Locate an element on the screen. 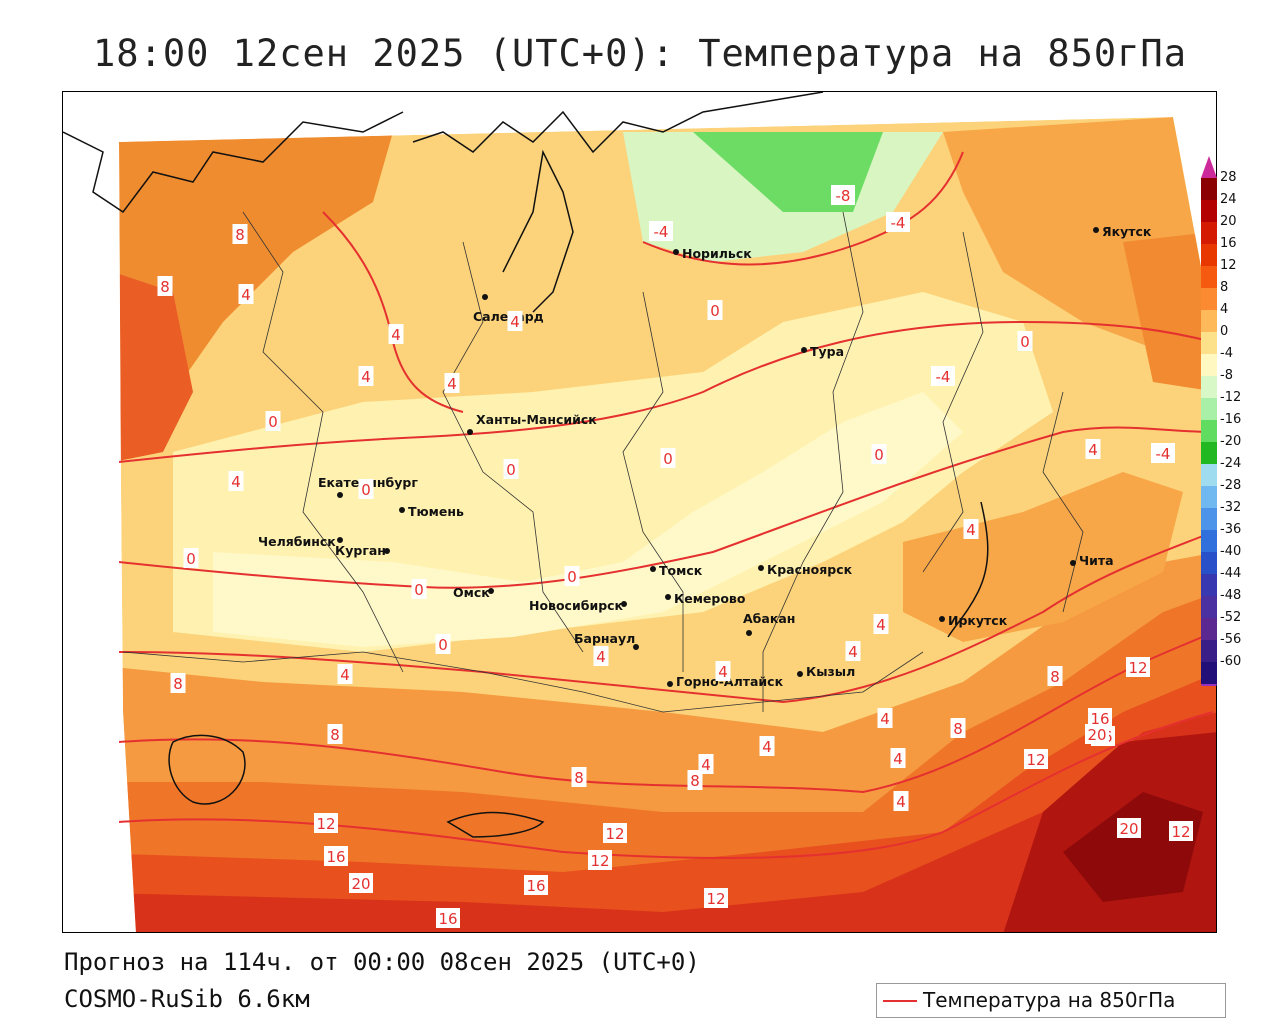  colorbar-tick-label: 4 is located at coordinates (1224, 309).